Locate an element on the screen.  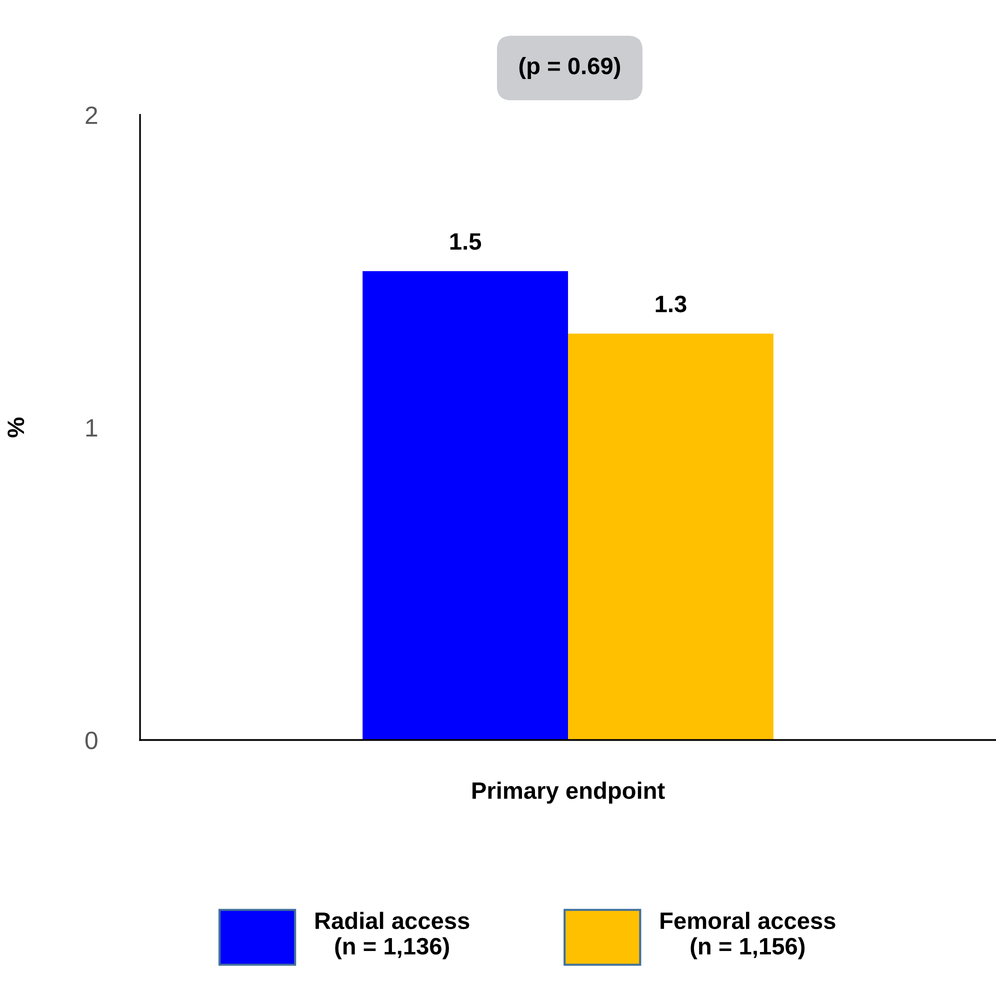
data-label: 1.5 is located at coordinates (466, 241).